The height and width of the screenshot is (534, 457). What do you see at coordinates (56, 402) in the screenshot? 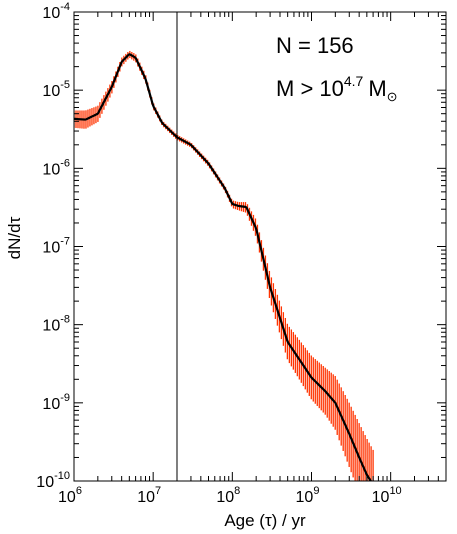
I see `y-tick-label: 10⁻⁹` at bounding box center [56, 402].